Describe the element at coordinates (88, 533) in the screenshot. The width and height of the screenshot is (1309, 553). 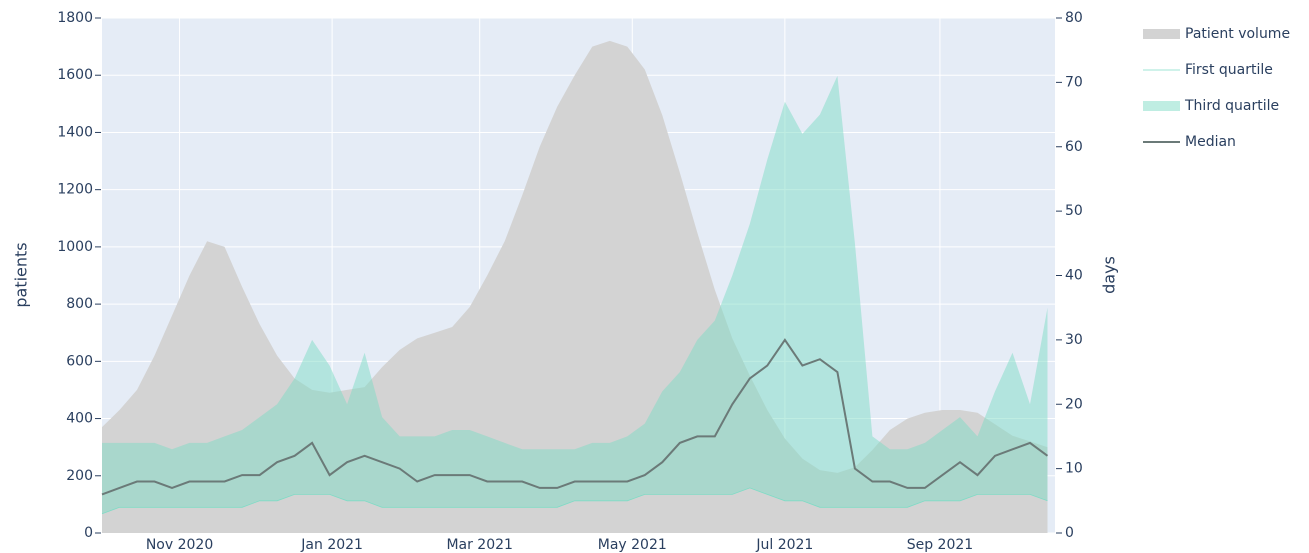
I see `y-tick-label: 0` at that location.